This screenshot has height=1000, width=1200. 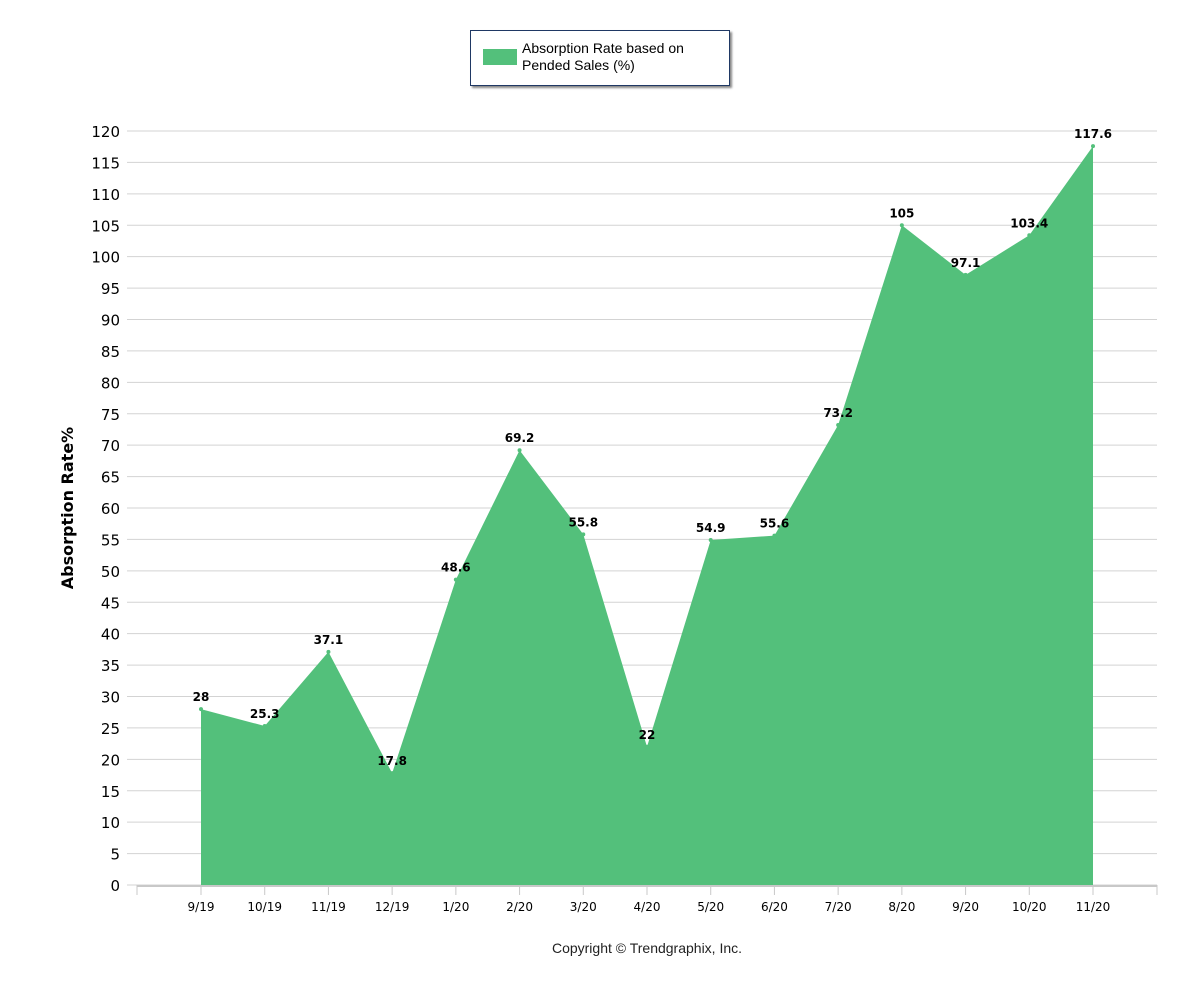 What do you see at coordinates (105, 163) in the screenshot?
I see `y-tick-label: 115` at bounding box center [105, 163].